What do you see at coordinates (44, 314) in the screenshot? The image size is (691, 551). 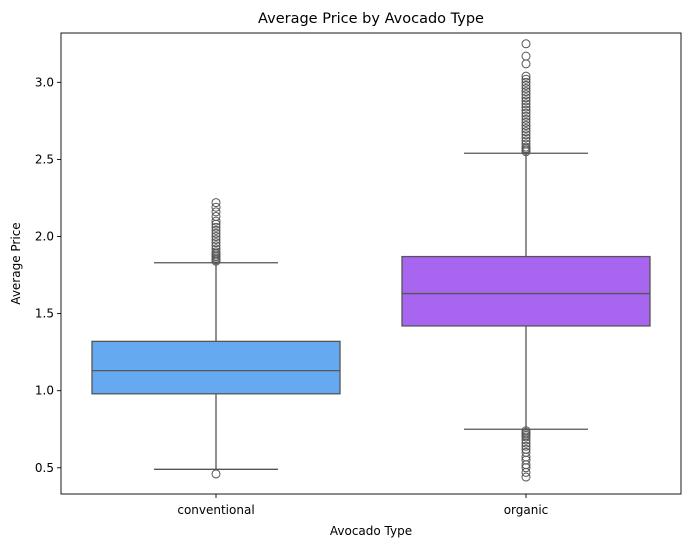 I see `y-tick-label: 1.5` at bounding box center [44, 314].